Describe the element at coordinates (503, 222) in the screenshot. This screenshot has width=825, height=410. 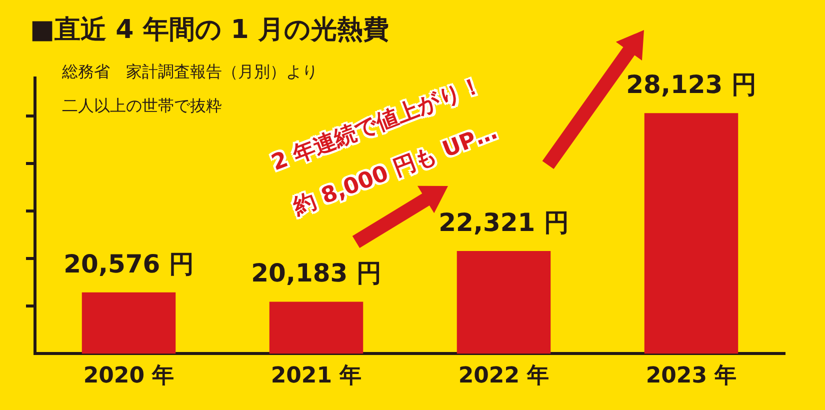
I see `data-label: 22,321 円` at that location.